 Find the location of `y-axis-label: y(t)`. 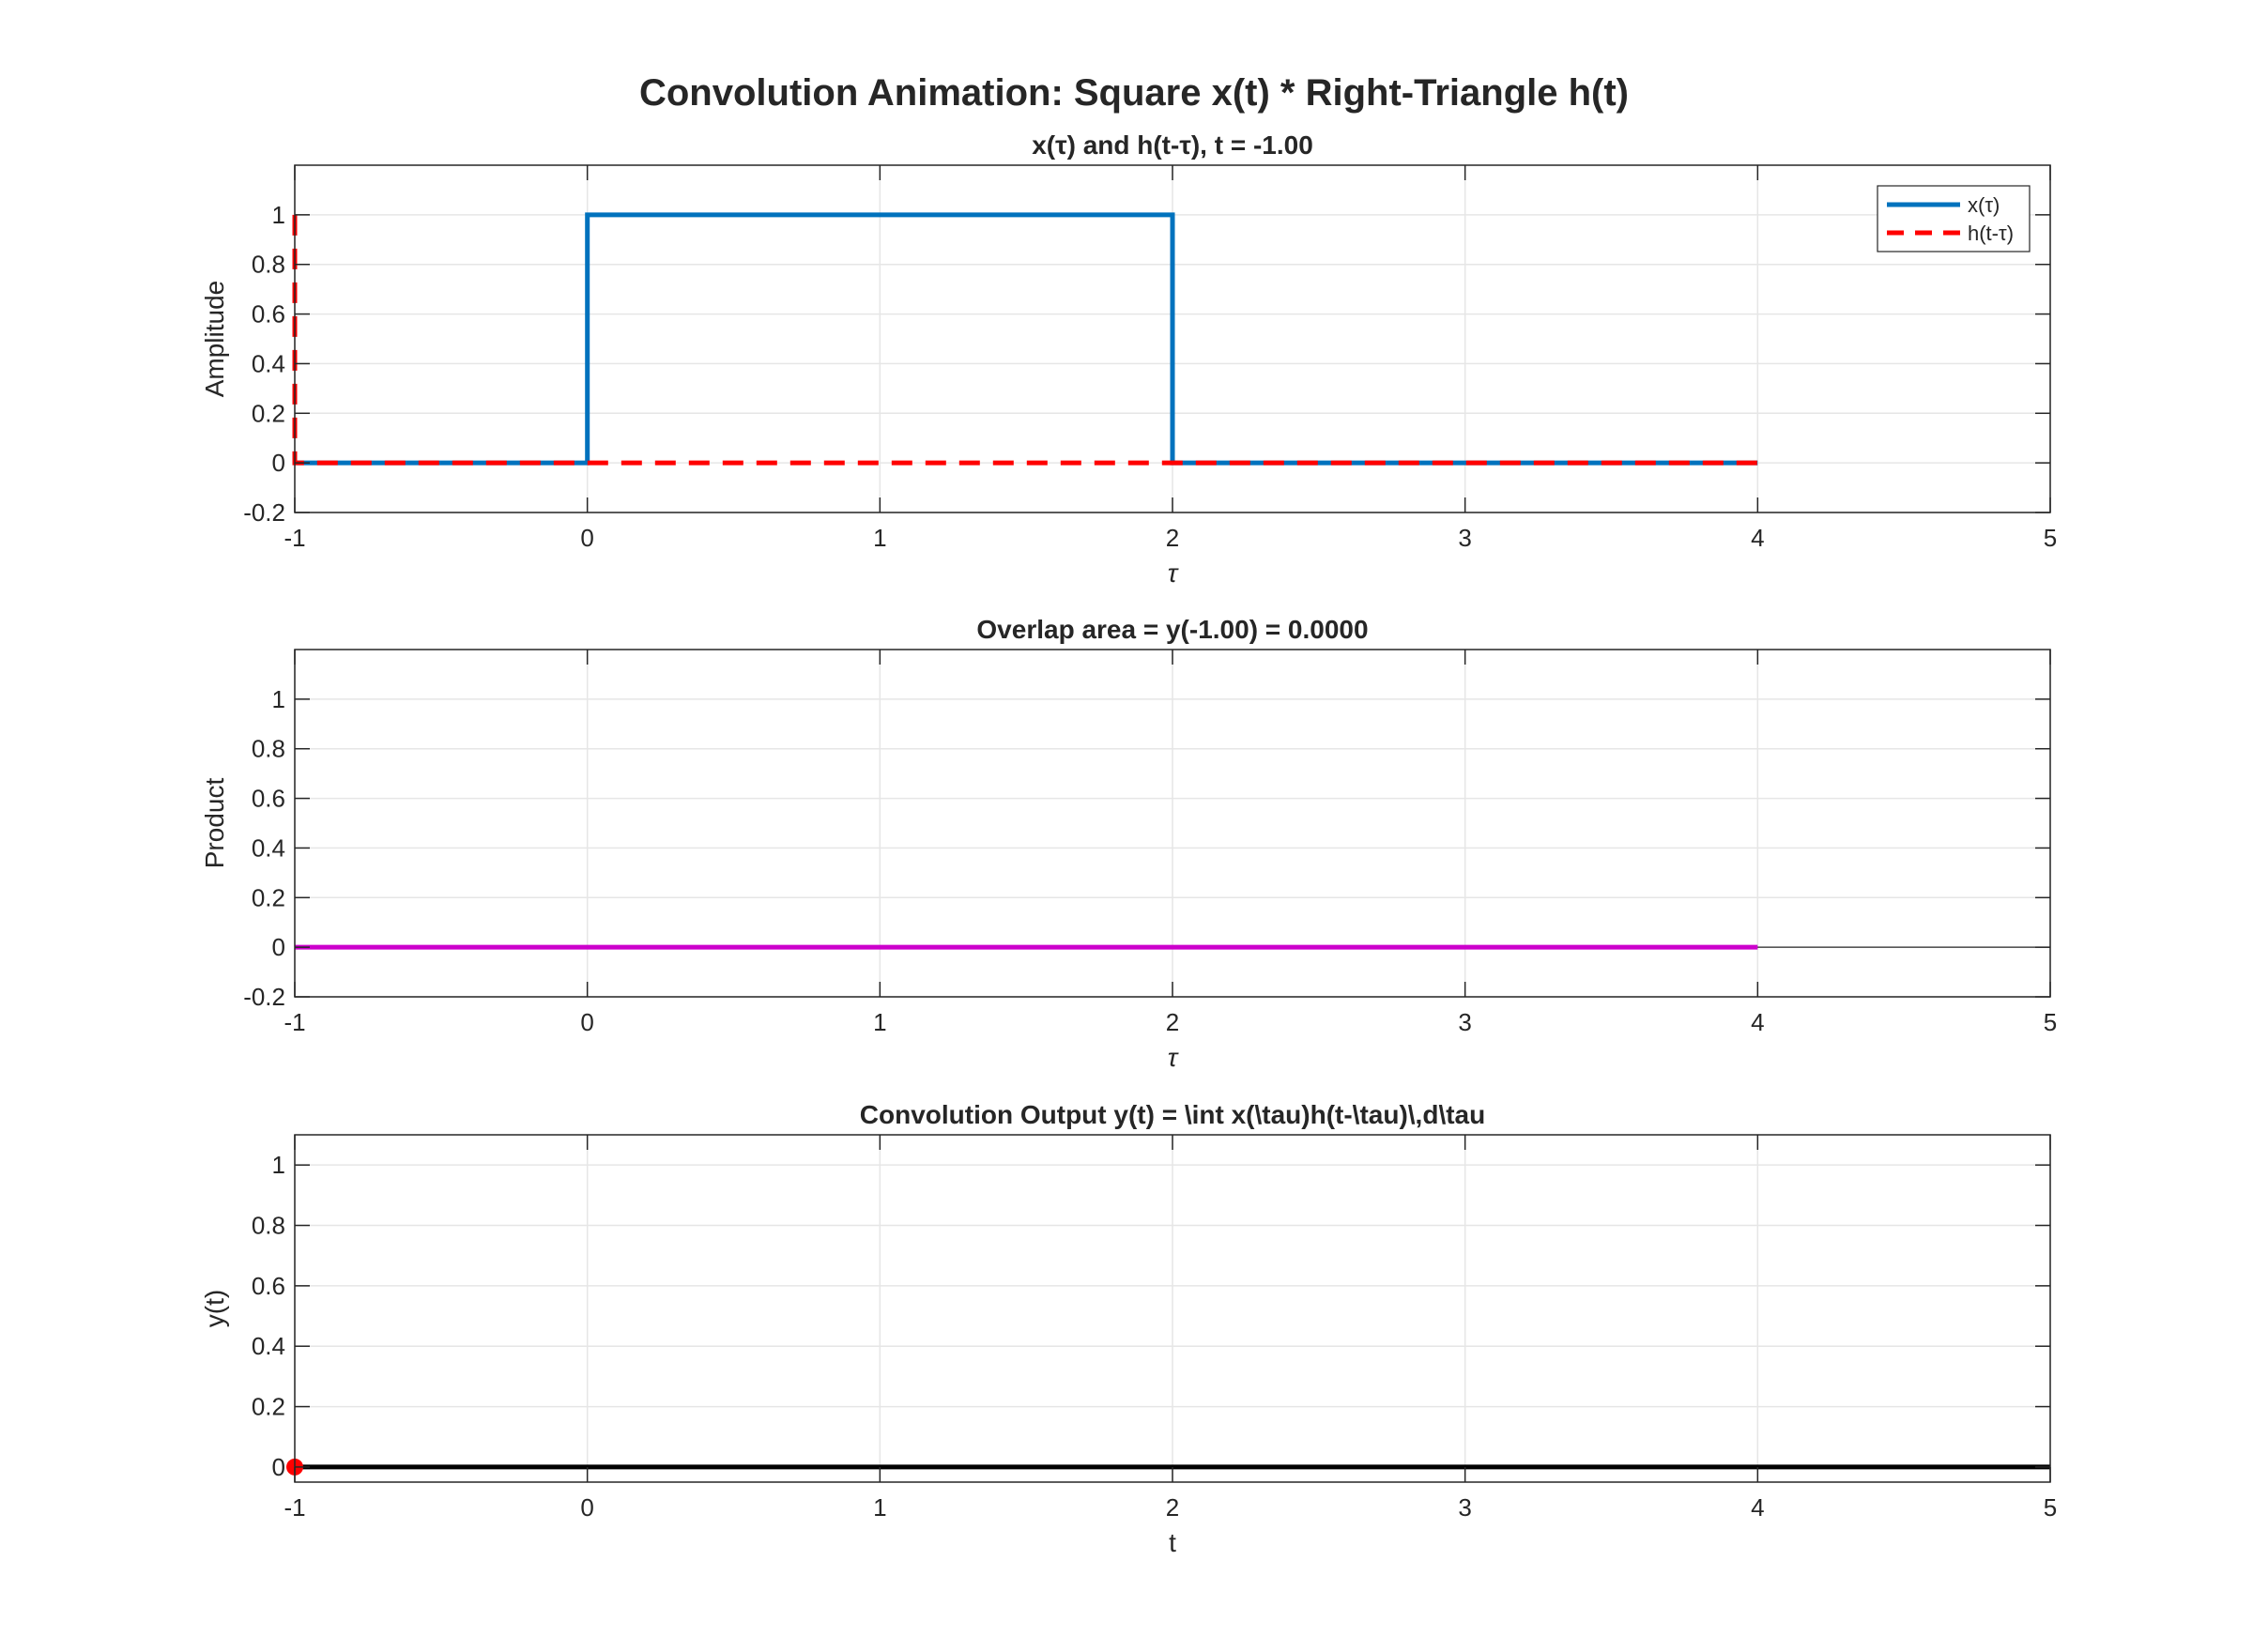

y-axis-label: y(t) is located at coordinates (215, 1308).